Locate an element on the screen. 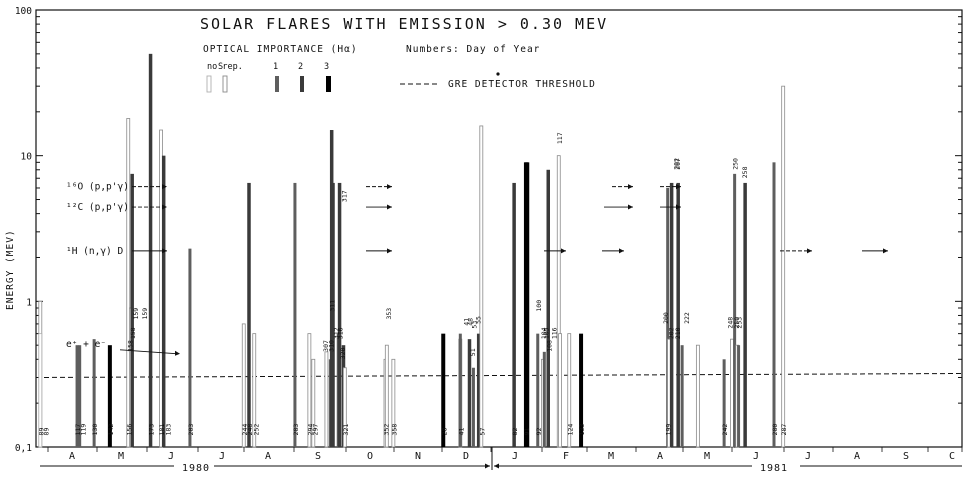 This screenshot has width=970, height=478. legend-dot is located at coordinates (498, 74).